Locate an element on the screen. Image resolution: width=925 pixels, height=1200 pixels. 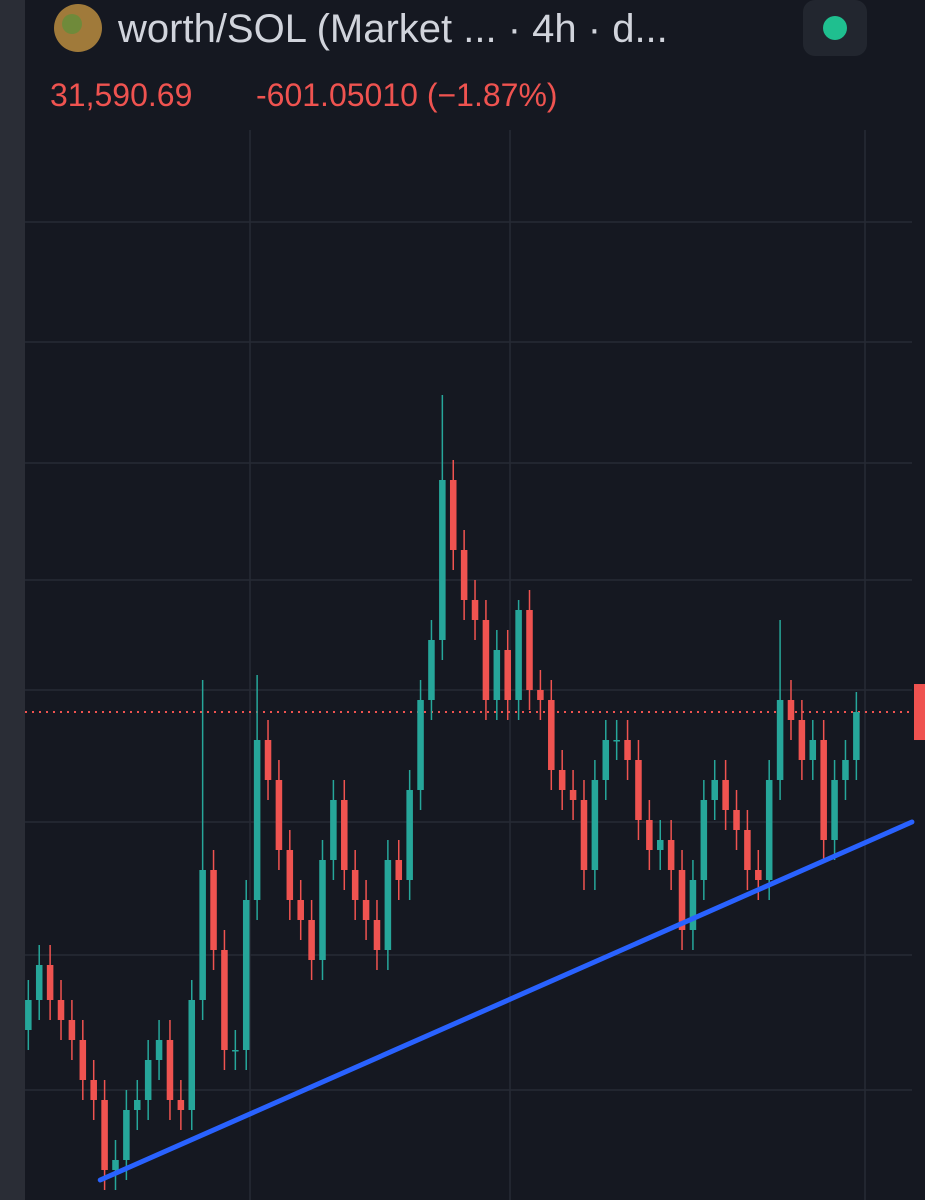
last-price-marker is located at coordinates (919, 712).